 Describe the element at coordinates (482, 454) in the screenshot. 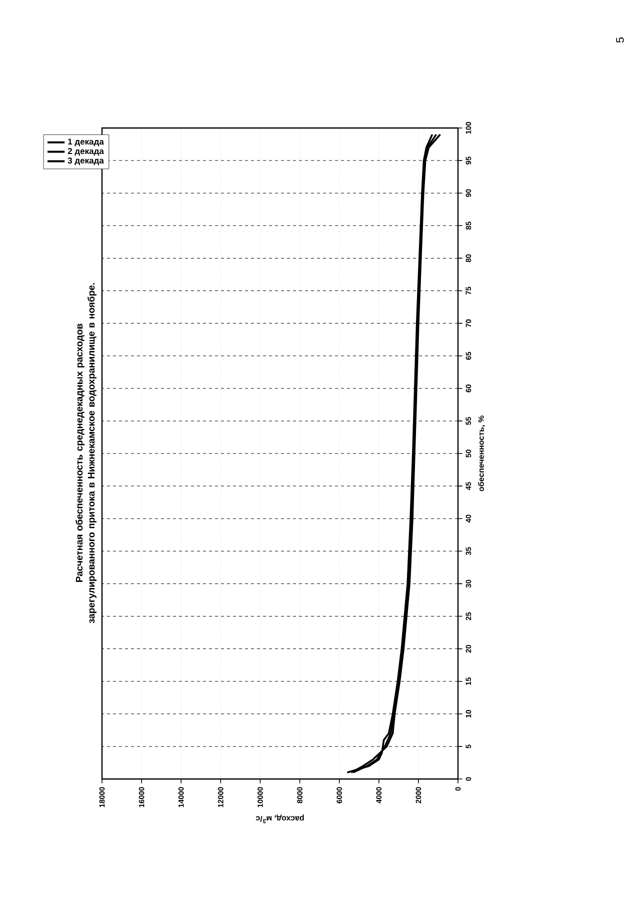

I see `y-axis-title: обеспеченность, %` at that location.